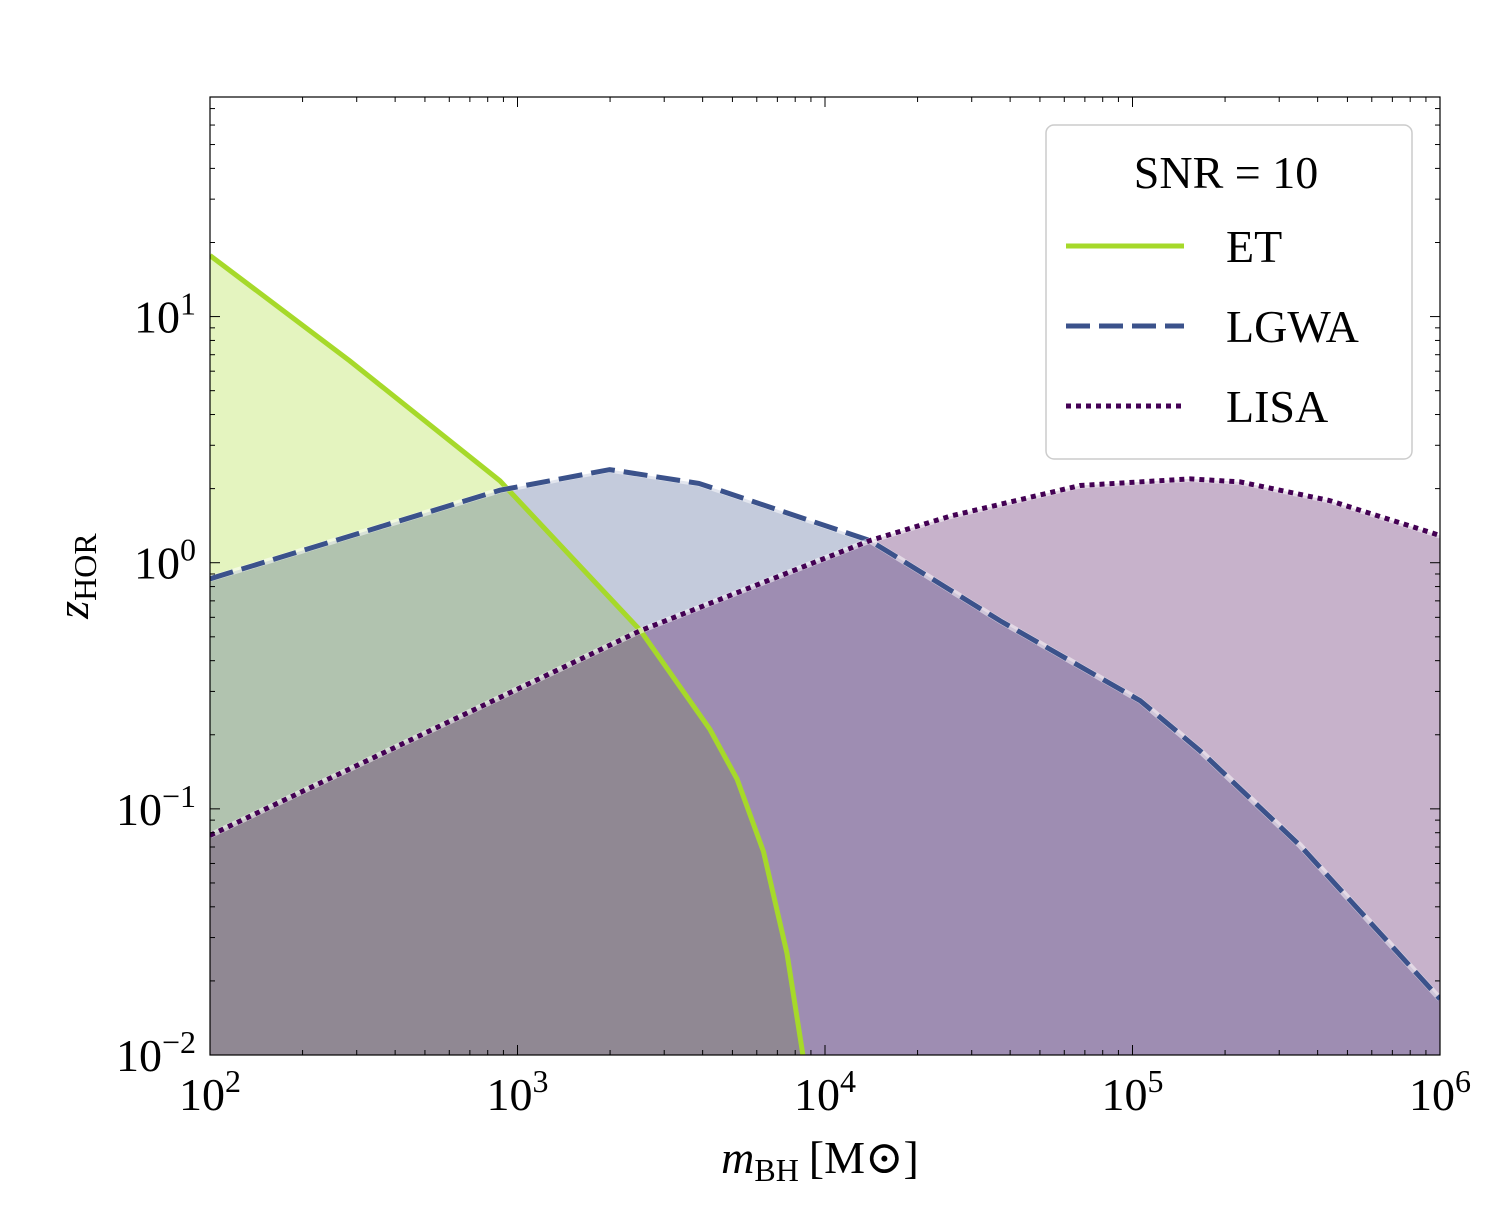 Image resolution: width=1500 pixels, height=1205 pixels. I want to click on legend-title: SNR = 10, so click(1226, 172).